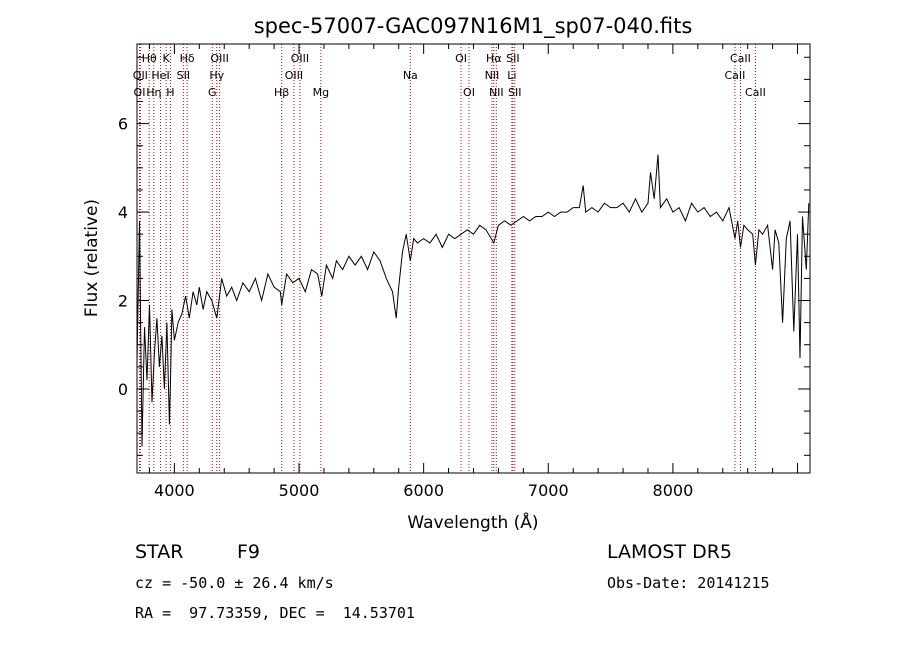 Image resolution: width=900 pixels, height=649 pixels. I want to click on chart-title: spec-57007-GAC097N16M1_sp07-040.fits, so click(473, 26).